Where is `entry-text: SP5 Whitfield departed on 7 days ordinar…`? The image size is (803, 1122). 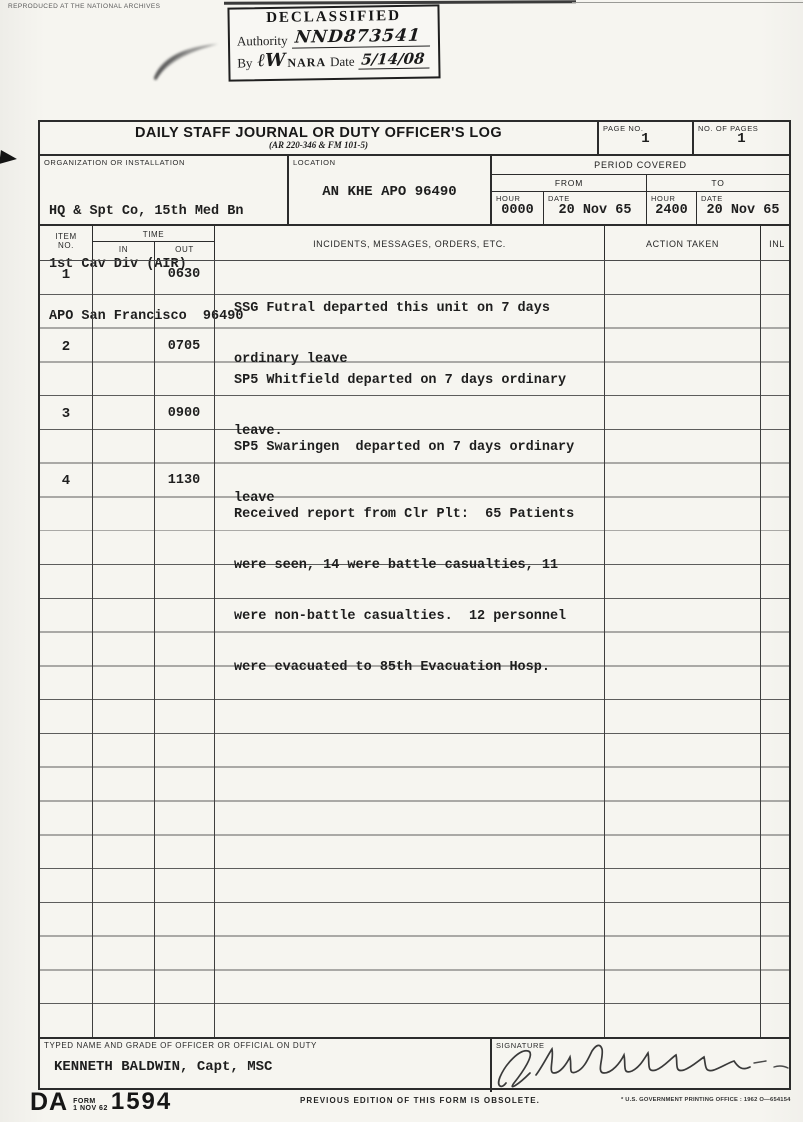
entry-text: SP5 Whitfield departed on 7 days ordinar… is located at coordinates (400, 406).